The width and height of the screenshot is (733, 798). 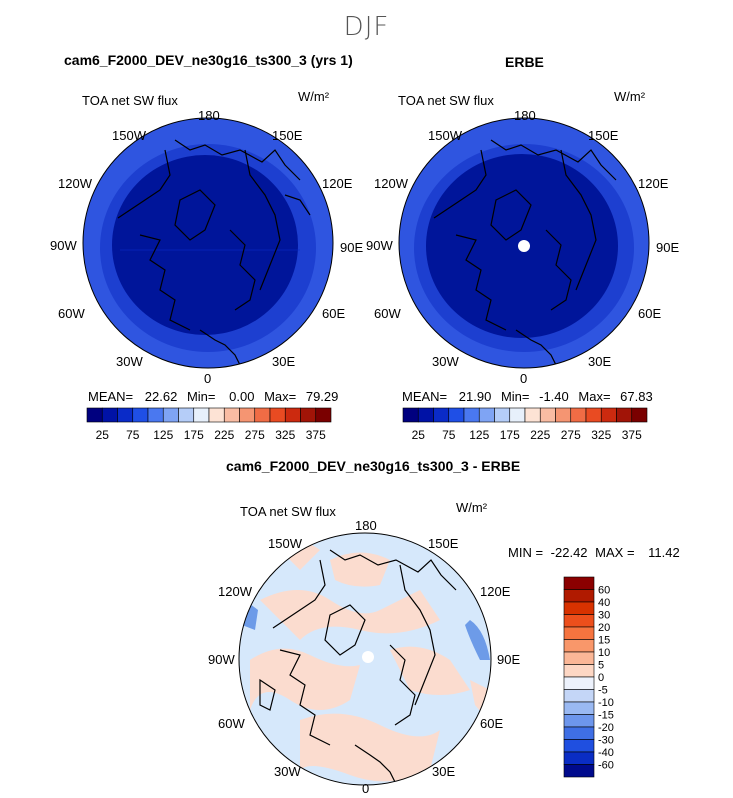 I want to click on model-colorbar-label: 325, so click(x=285, y=435).